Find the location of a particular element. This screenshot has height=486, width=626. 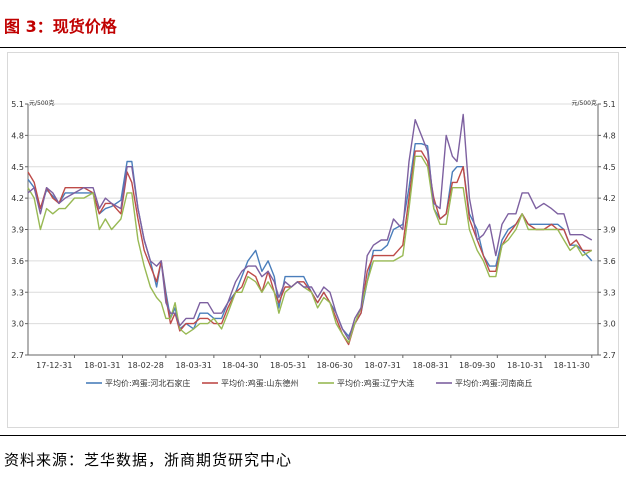

x-tick-3: 18-03-31 is located at coordinates (194, 365).